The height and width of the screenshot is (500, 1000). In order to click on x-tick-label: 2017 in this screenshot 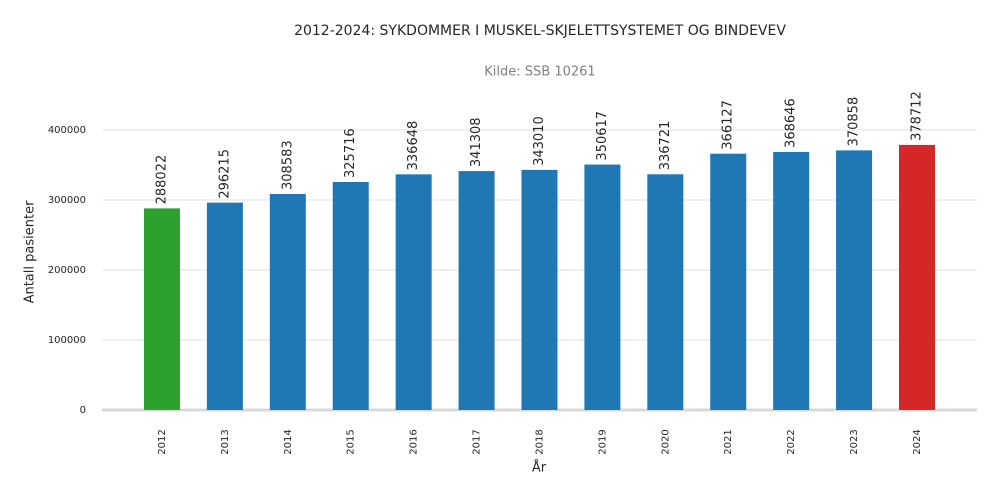, I will do `click(477, 441)`.